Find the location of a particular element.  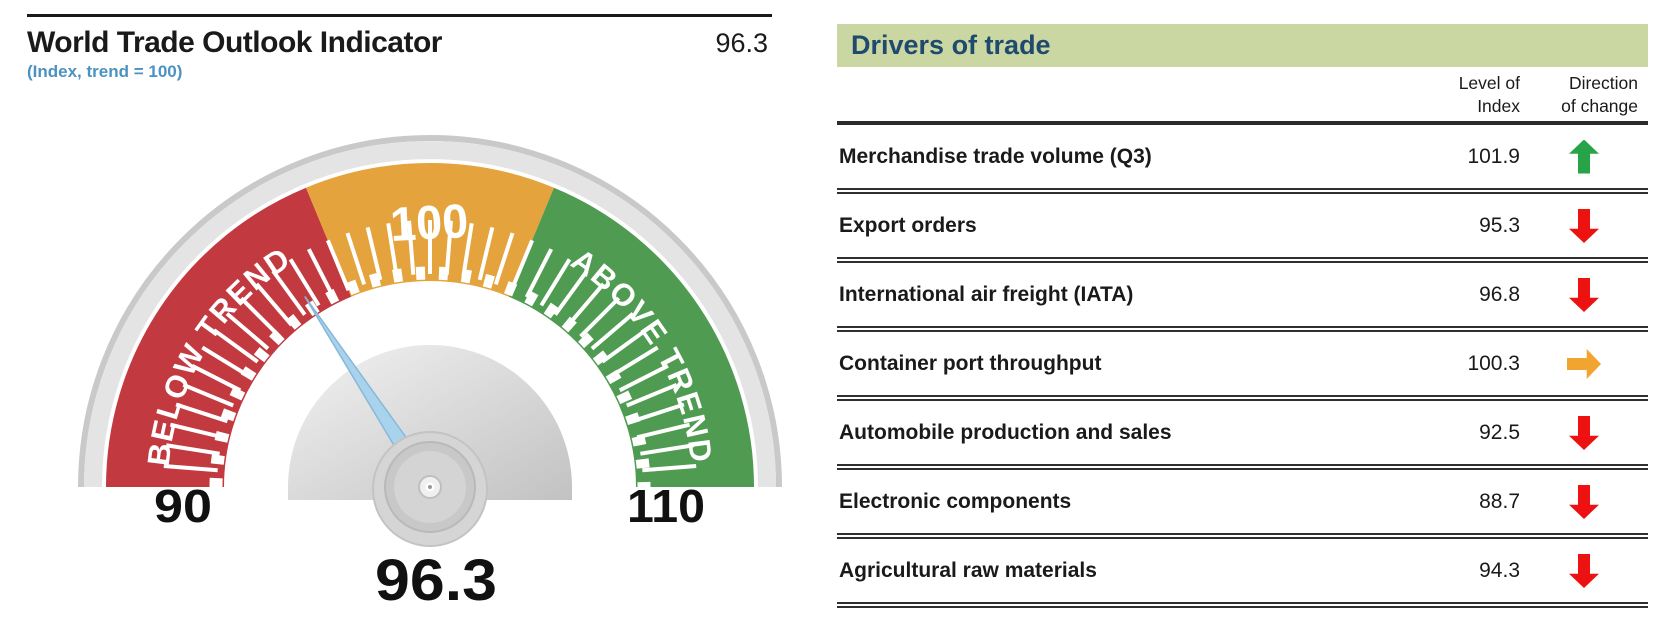

gauge-center-label: 100 is located at coordinates (429, 223).